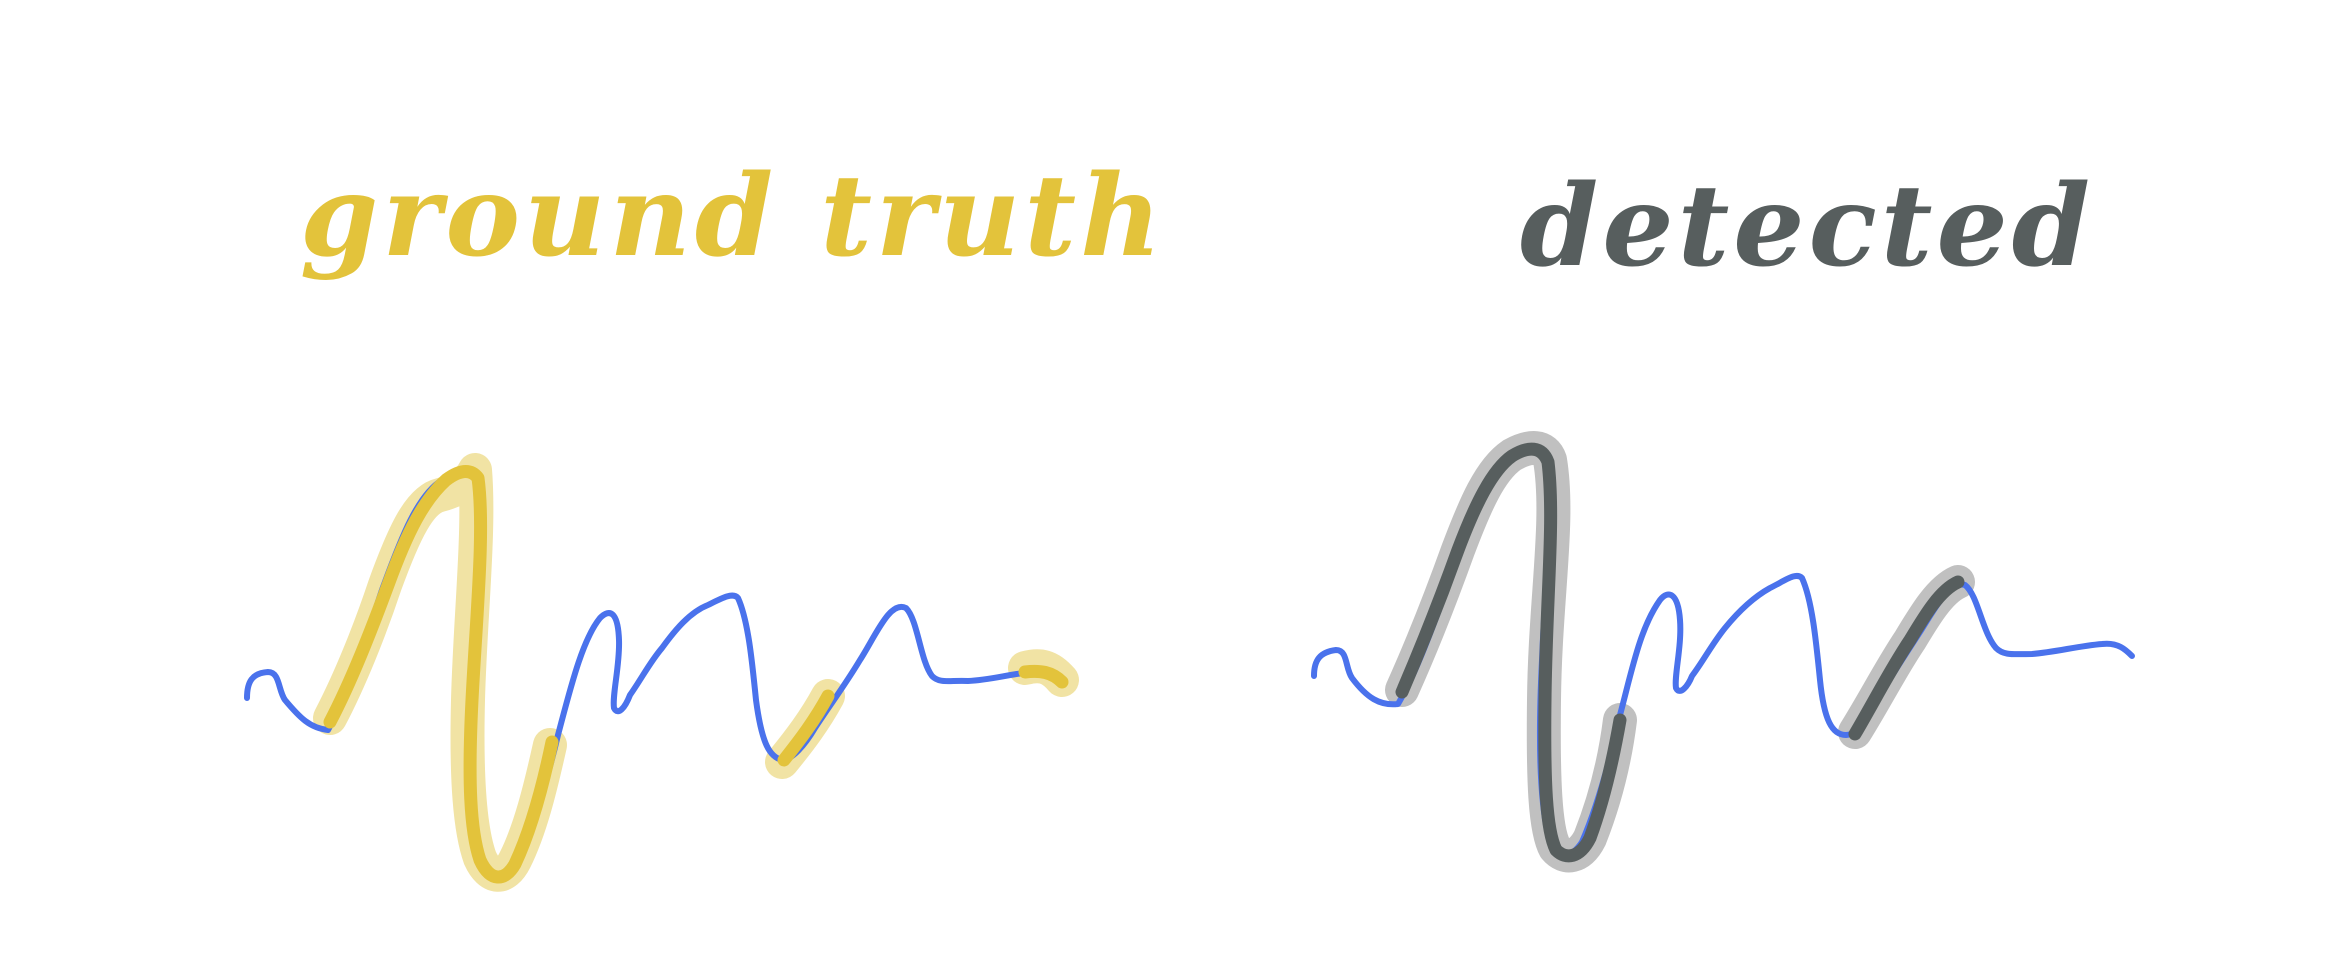 The width and height of the screenshot is (2341, 977). What do you see at coordinates (733, 216) in the screenshot?
I see `ground-truth-title: ground truth` at bounding box center [733, 216].